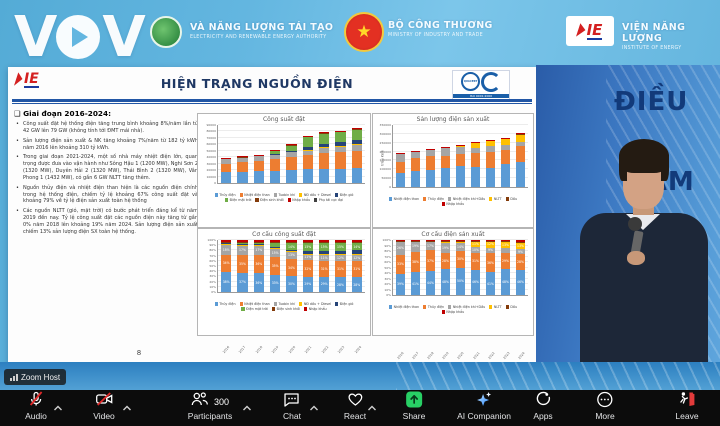 The height and width of the screenshot is (426, 720). What do you see at coordinates (262, 27) in the screenshot?
I see `left-org-name: VÀ NĂNG LƯỢNG TÁI TẠO` at bounding box center [262, 27].